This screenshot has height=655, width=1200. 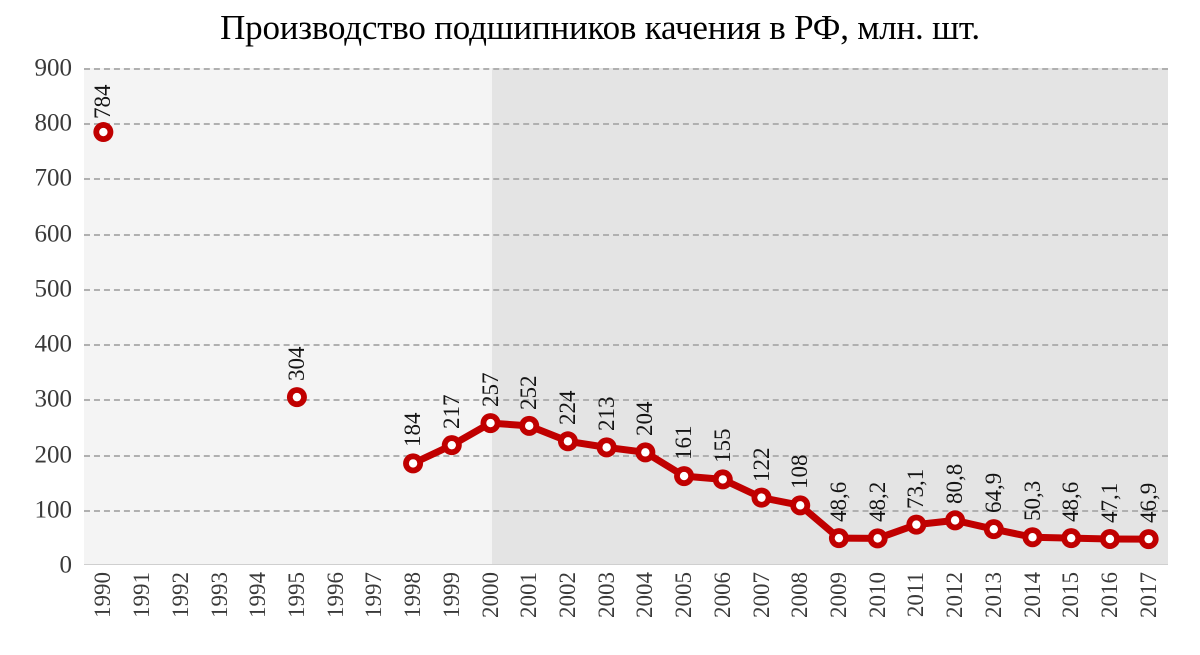 I want to click on data-point-label: 304, so click(x=296, y=364).